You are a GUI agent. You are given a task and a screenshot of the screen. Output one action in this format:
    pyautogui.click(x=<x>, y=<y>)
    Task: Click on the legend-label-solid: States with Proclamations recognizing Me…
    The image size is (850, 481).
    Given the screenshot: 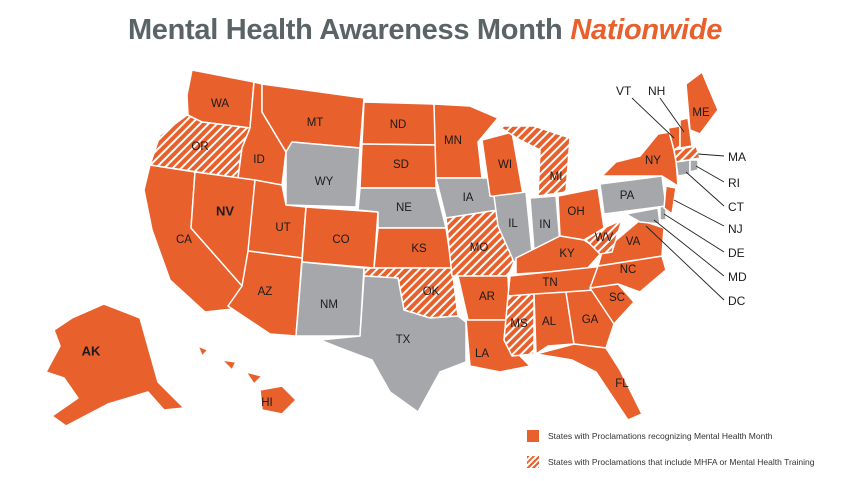 What is the action you would take?
    pyautogui.click(x=660, y=436)
    